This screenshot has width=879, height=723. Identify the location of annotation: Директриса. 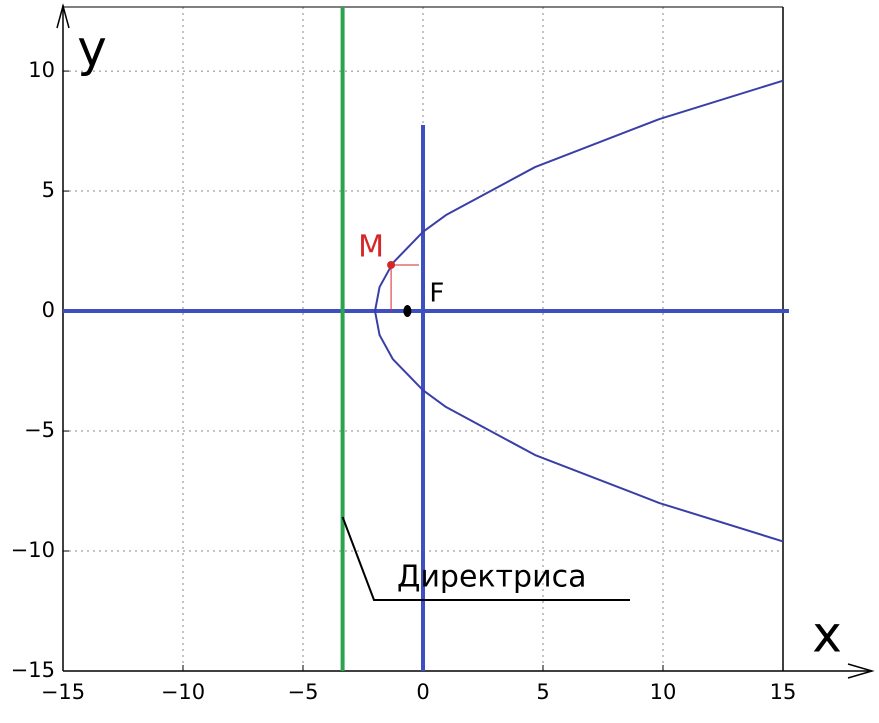
(491, 577).